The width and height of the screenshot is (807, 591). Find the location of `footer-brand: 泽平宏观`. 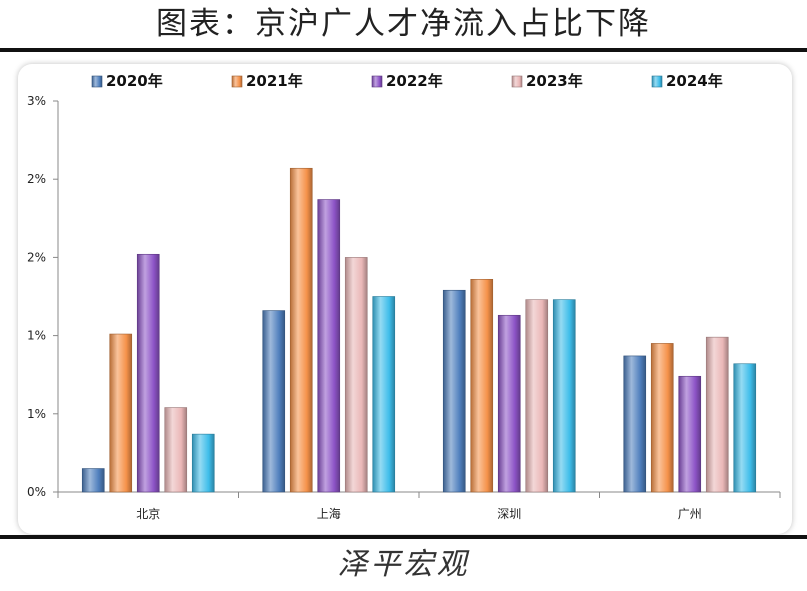

footer-brand: 泽平宏观 is located at coordinates (403, 564).